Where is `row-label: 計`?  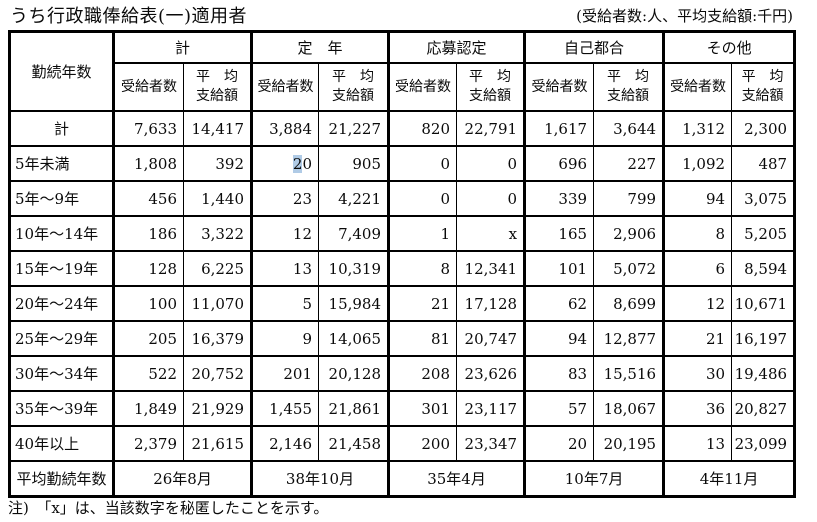
row-label: 計 is located at coordinates (61, 128).